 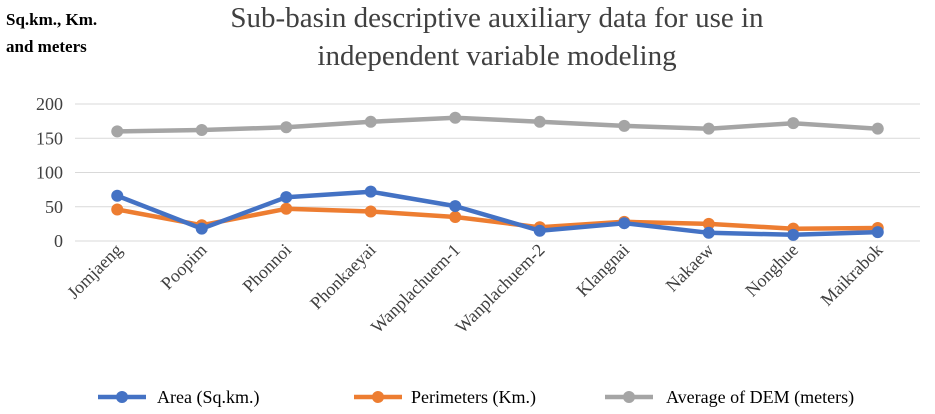 What do you see at coordinates (415, 288) in the screenshot?
I see `x-tick-label: Wanplachuem-1` at bounding box center [415, 288].